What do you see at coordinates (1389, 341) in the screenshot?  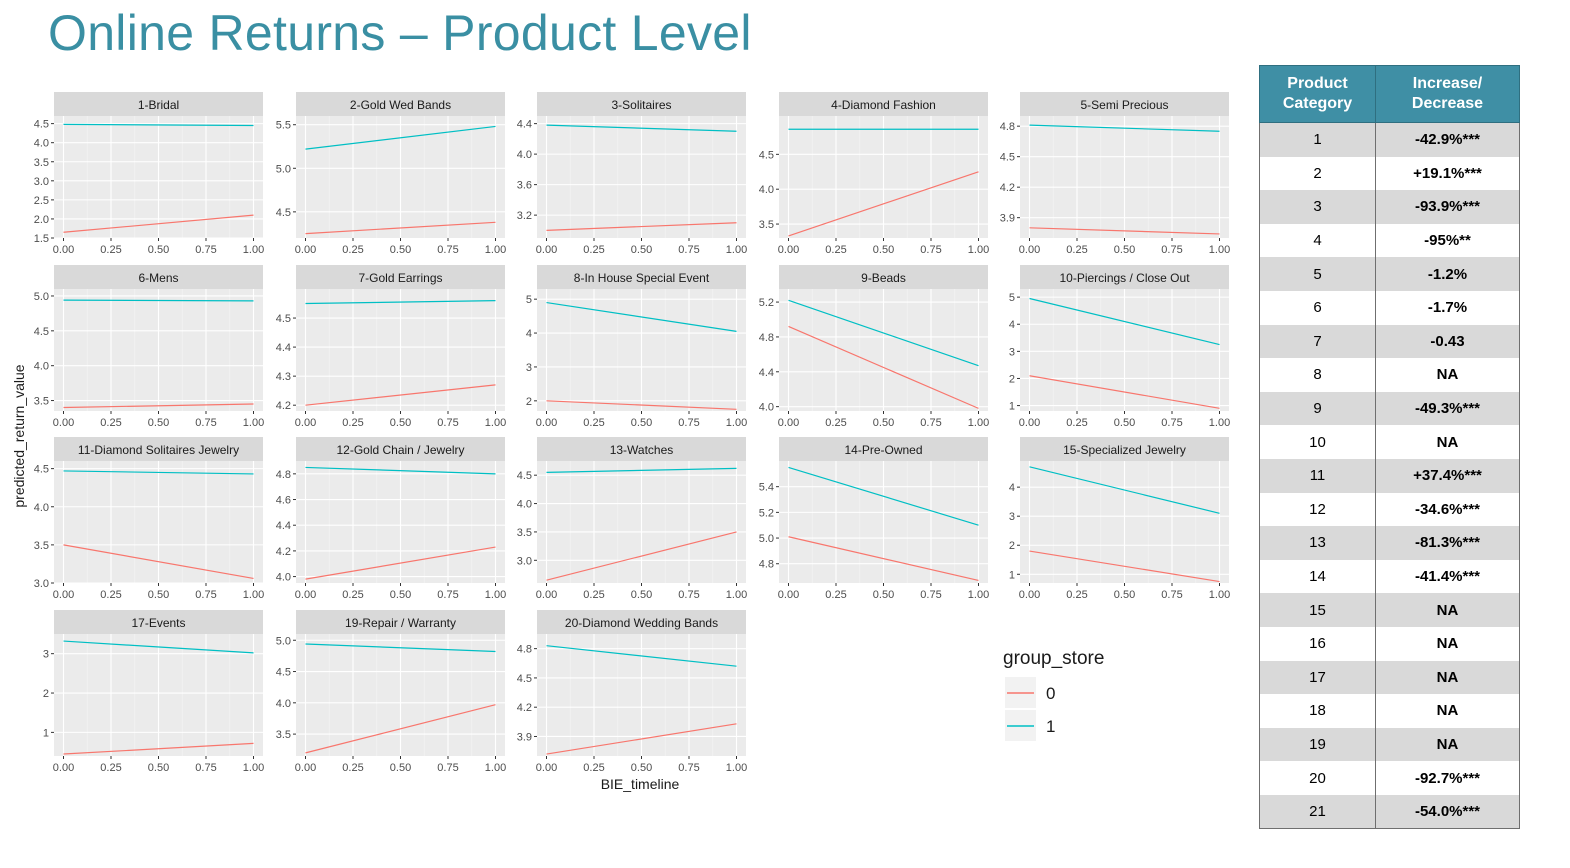 I see `table-row: 7 -0.43` at bounding box center [1389, 341].